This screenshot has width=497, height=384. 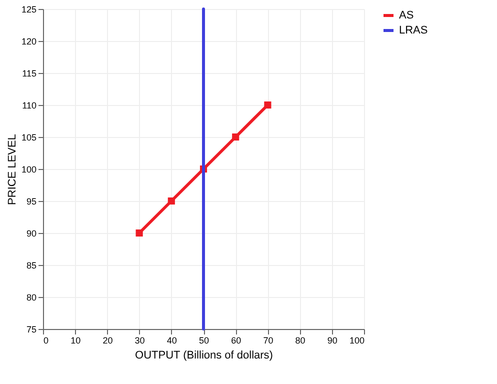 What do you see at coordinates (28, 137) in the screenshot?
I see `y-tick-label: 105` at bounding box center [28, 137].